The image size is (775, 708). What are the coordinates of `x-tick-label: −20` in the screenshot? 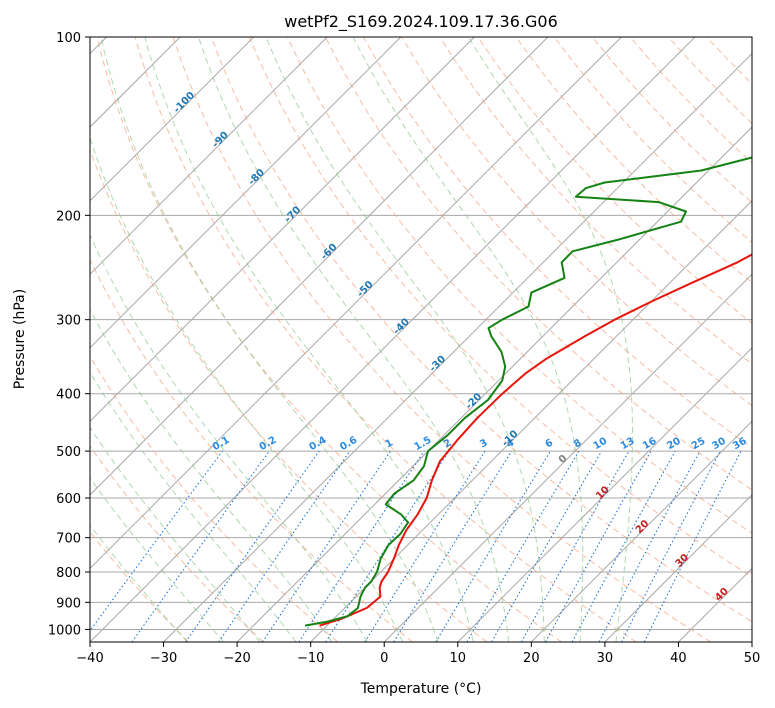 It's located at (236, 658).